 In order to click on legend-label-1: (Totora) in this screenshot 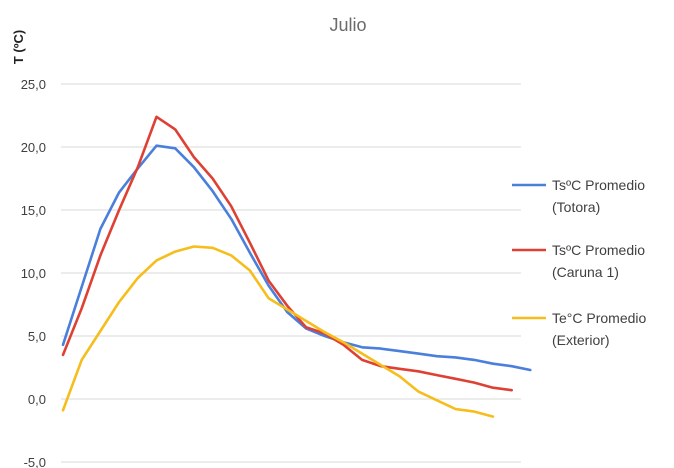, I will do `click(576, 207)`.